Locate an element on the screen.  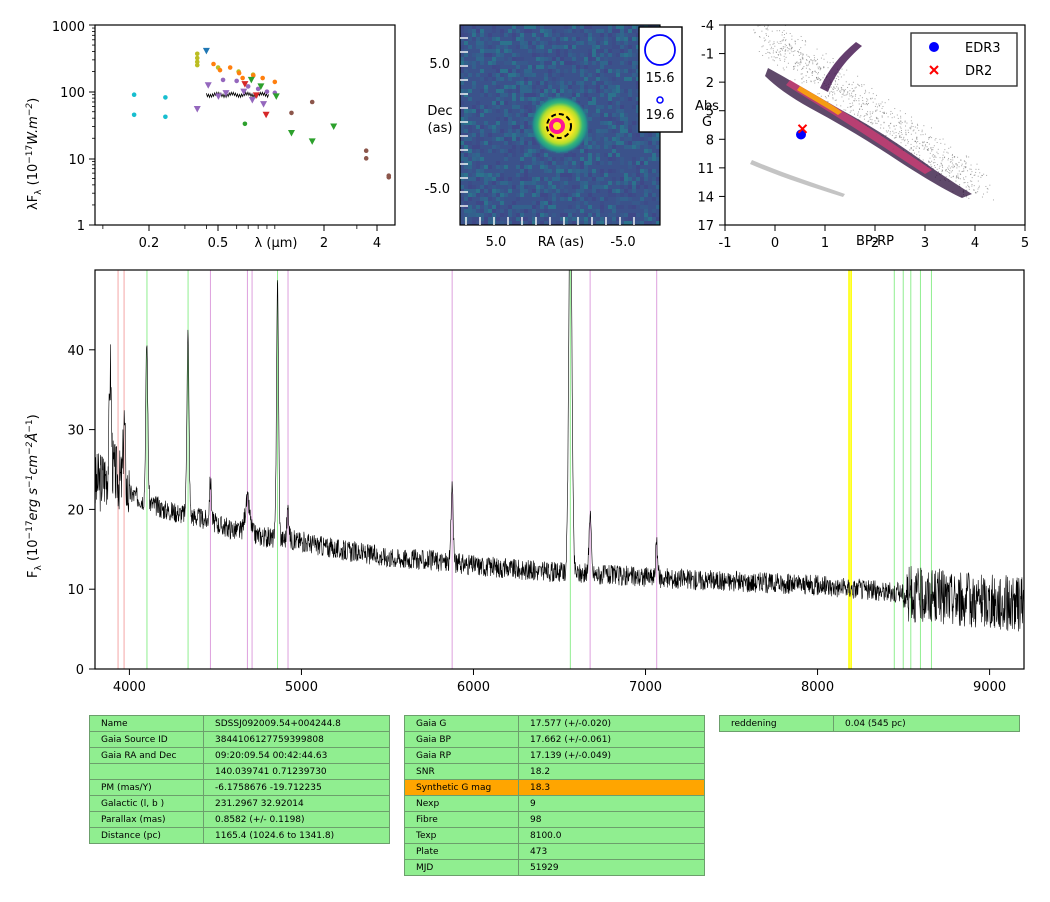
spectrum-ytick: 0 is located at coordinates (80, 670).